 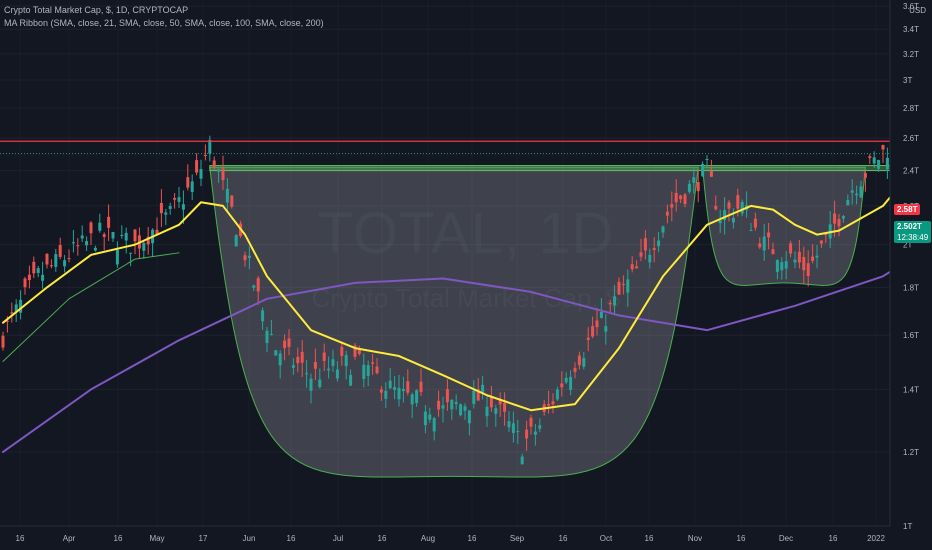 What do you see at coordinates (203, 538) in the screenshot?
I see `time-tick-label: 17` at bounding box center [203, 538].